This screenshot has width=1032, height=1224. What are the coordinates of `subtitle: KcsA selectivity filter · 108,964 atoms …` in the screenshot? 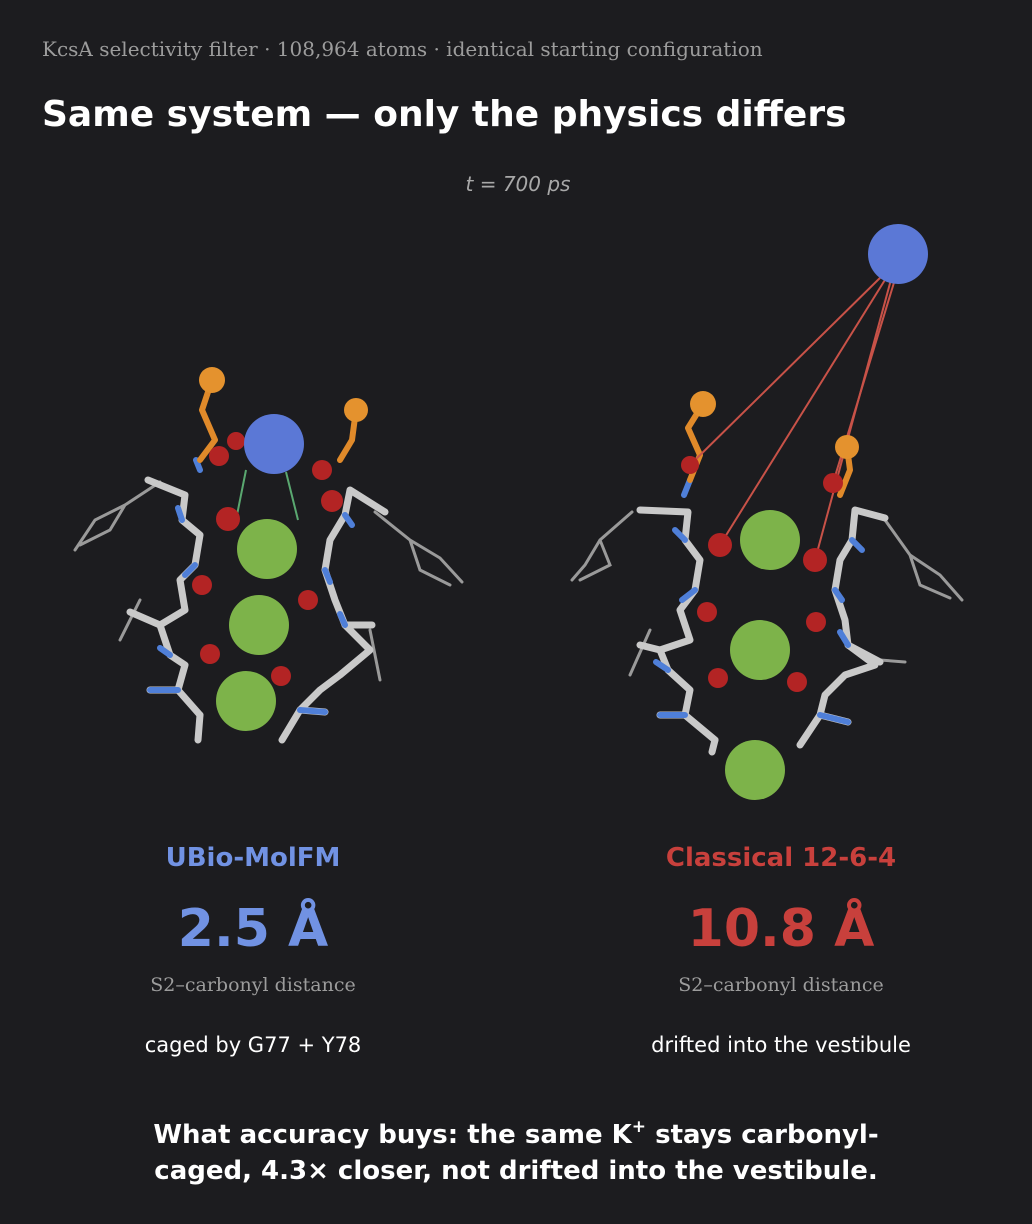 It's located at (402, 49).